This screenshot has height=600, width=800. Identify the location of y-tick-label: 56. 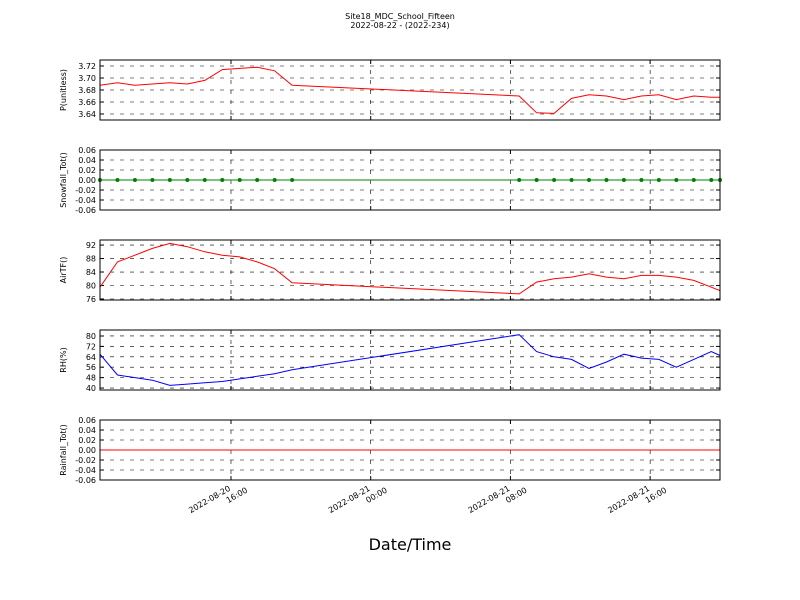
(91, 367).